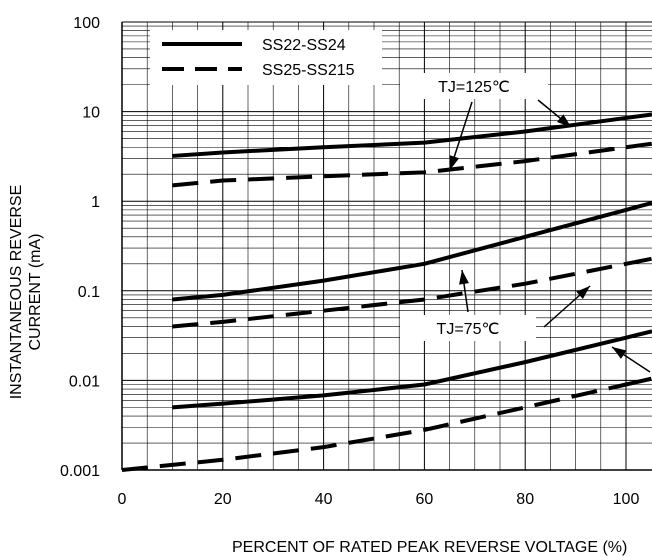 Image resolution: width=652 pixels, height=557 pixels. I want to click on annotation-label-1: TJ=125℃, so click(474, 87).